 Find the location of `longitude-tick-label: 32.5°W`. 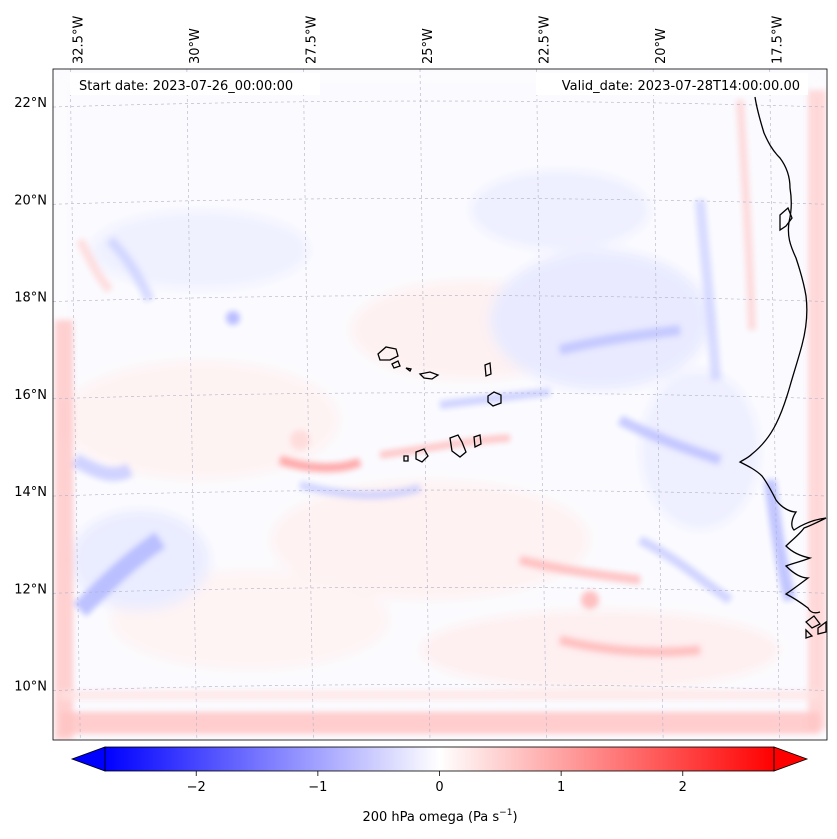

longitude-tick-label: 32.5°W is located at coordinates (78, 40).